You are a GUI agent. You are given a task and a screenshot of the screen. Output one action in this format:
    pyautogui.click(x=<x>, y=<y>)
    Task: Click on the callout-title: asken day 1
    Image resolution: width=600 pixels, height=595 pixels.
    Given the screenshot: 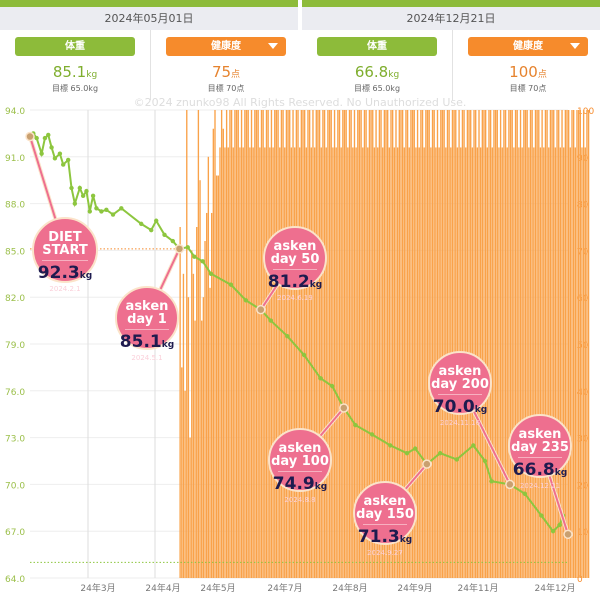 What is the action you would take?
    pyautogui.click(x=147, y=313)
    